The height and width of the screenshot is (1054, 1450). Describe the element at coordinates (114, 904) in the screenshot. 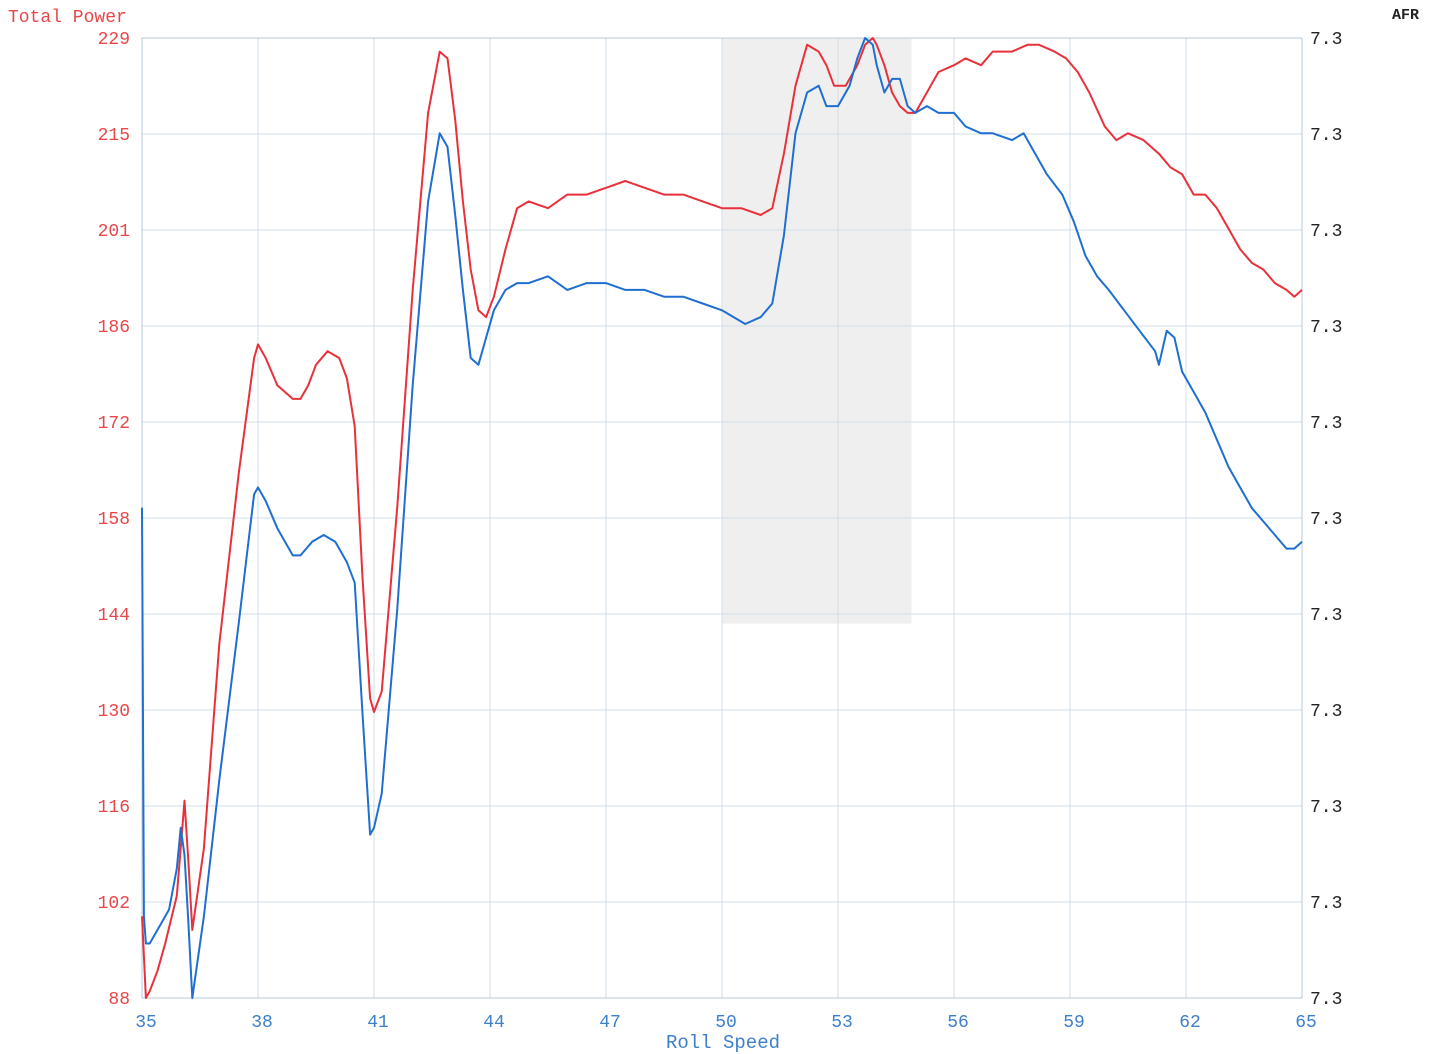

I see `y-tick-label: 102` at that location.